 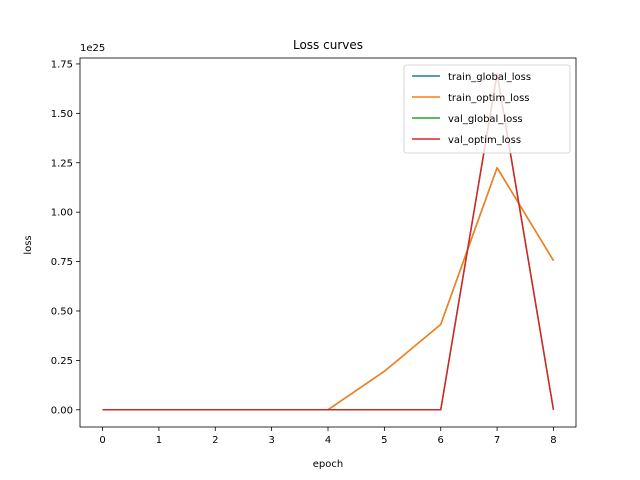 I want to click on y-axis-ticks: 0.00 0.25 0.50 0.75 1.00 1.25 1.50 1.75, so click(x=65, y=237).